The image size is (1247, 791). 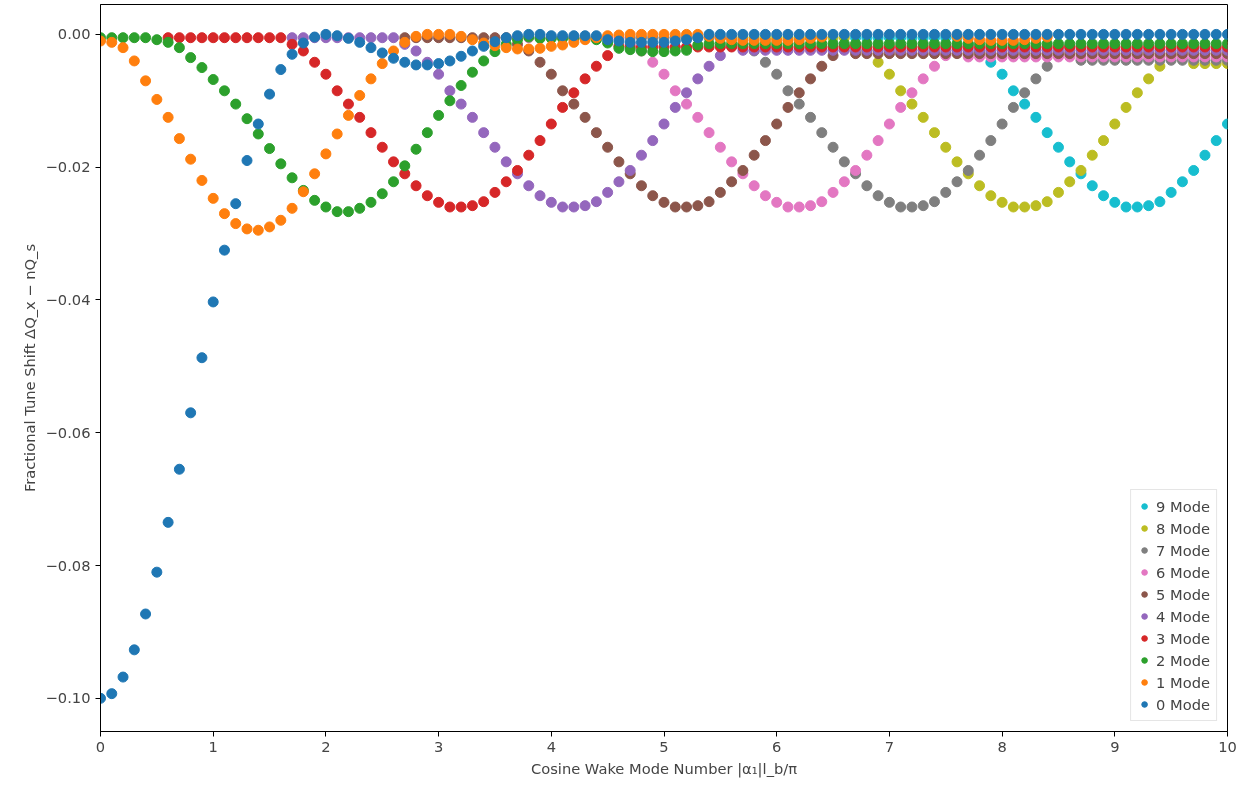 I want to click on y-tick-label: −0.06, so click(x=68, y=432).